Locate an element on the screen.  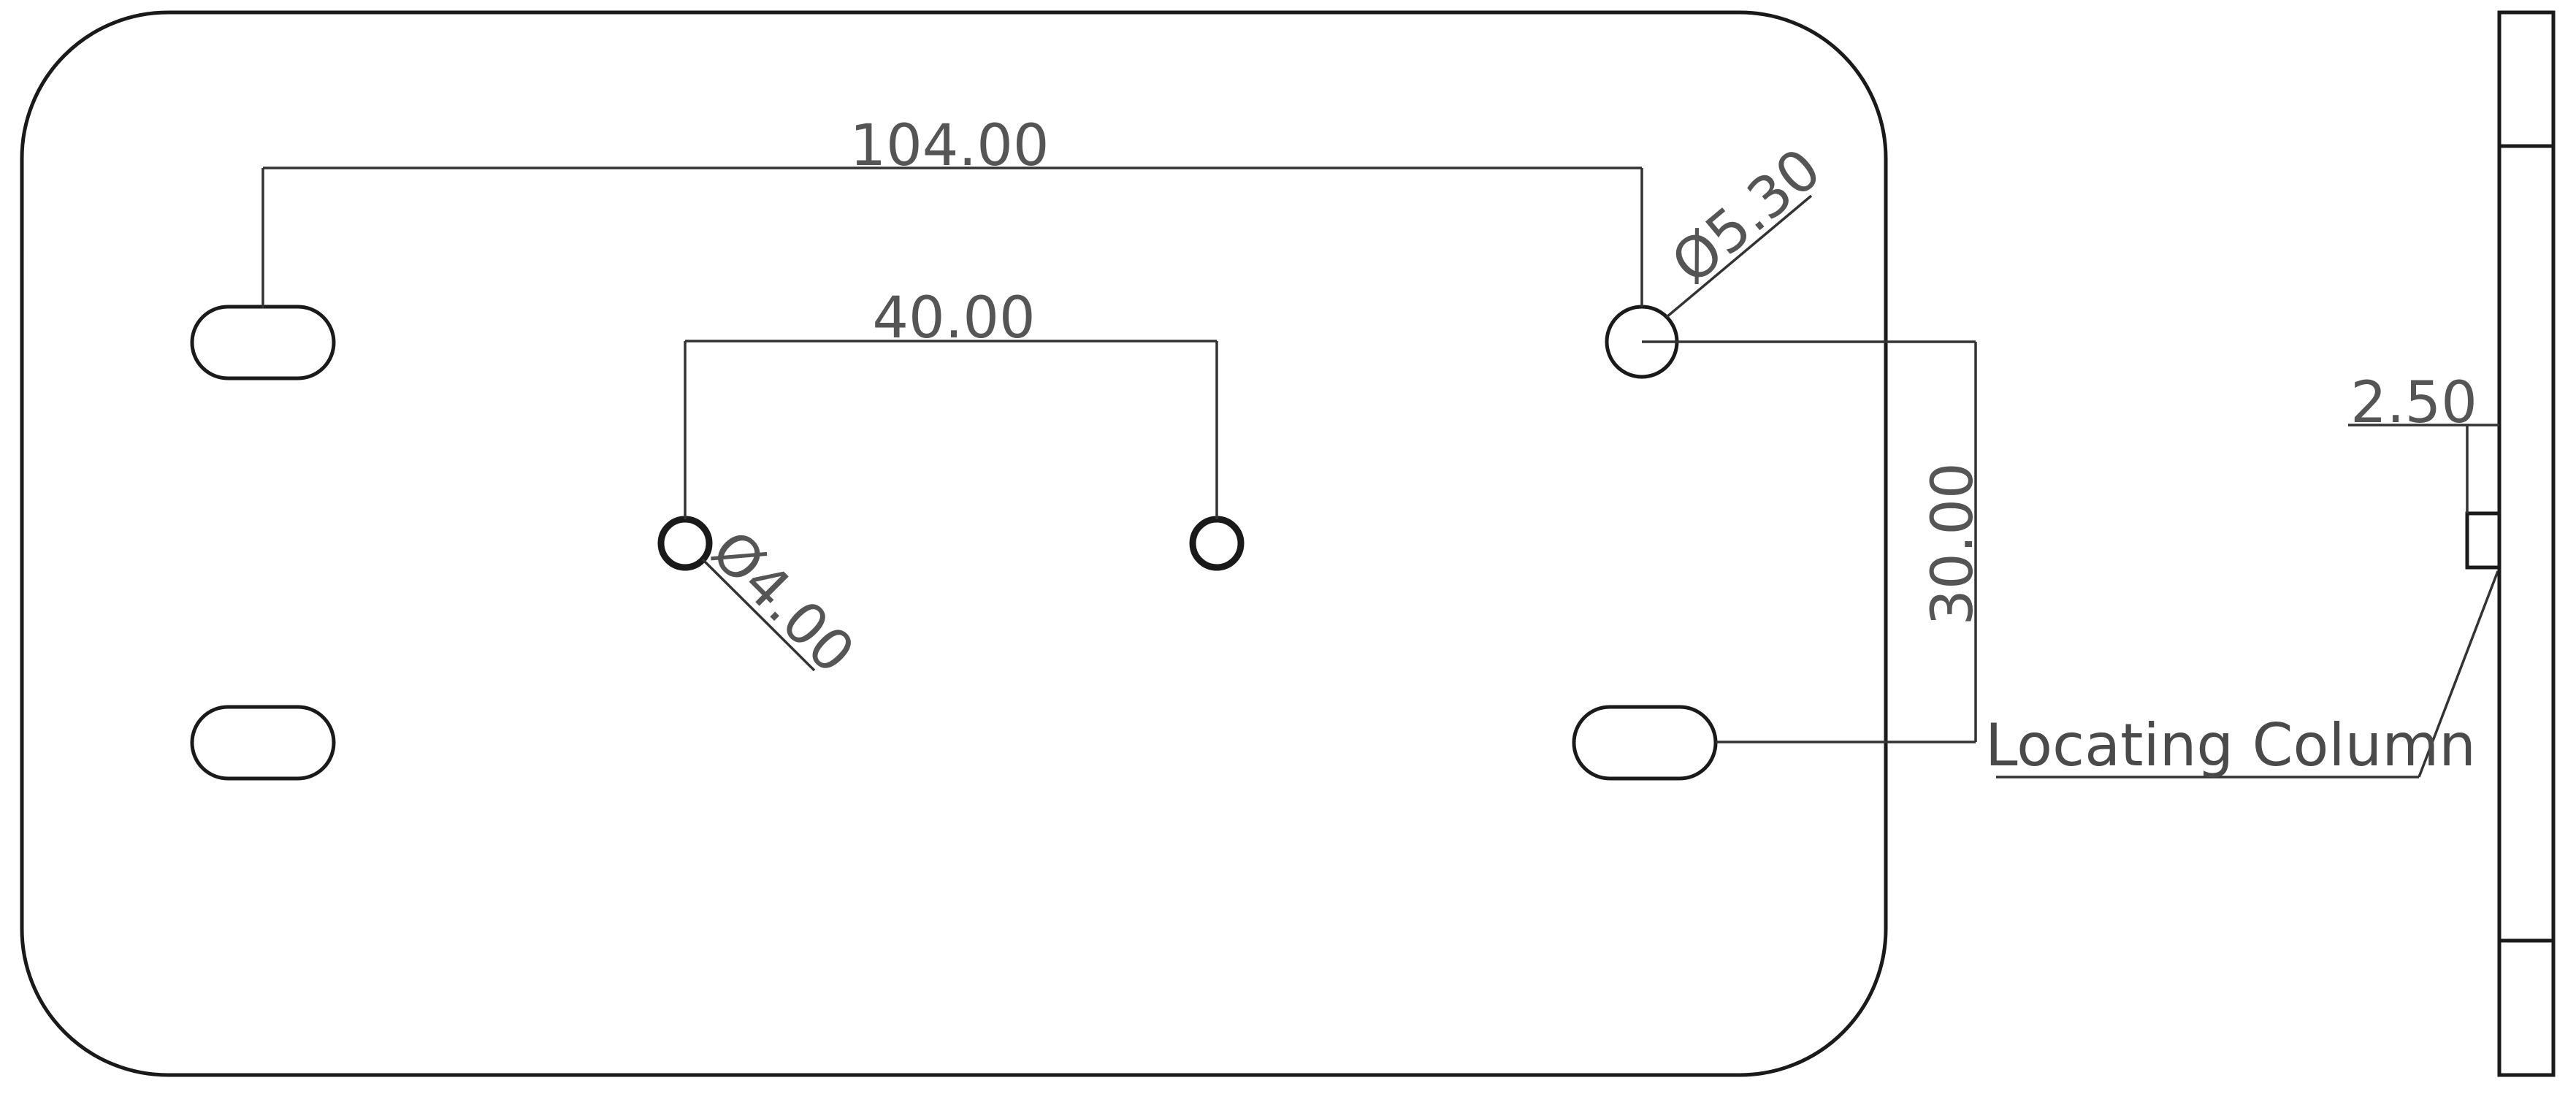
slot-bottom-right is located at coordinates (1645, 743).